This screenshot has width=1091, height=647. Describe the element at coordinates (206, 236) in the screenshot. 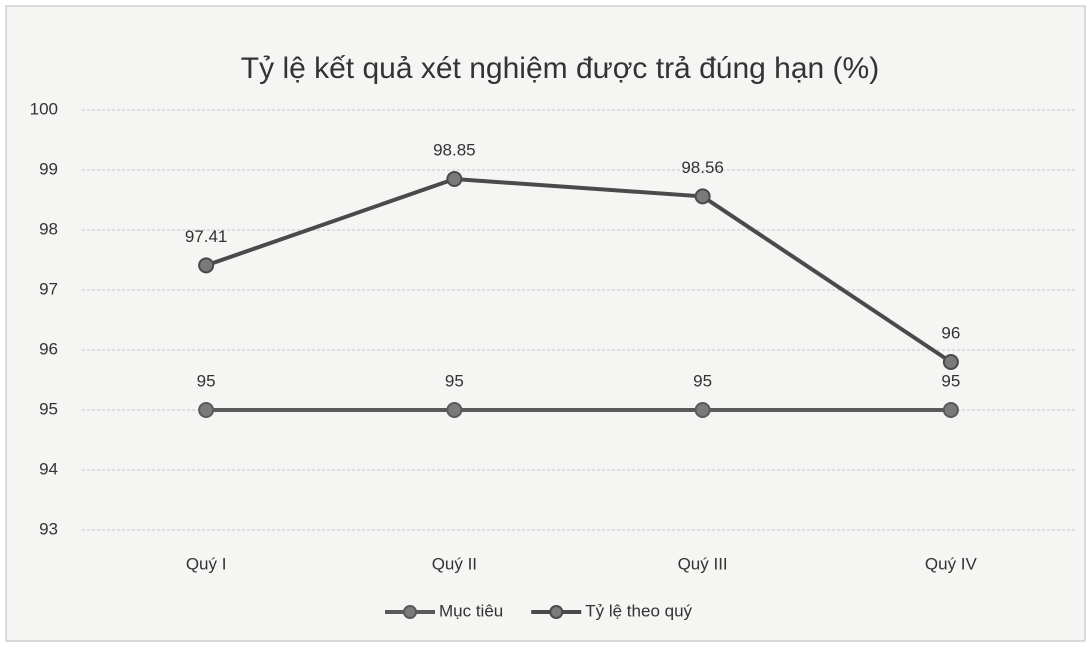

I see `data-label: 97.41` at that location.